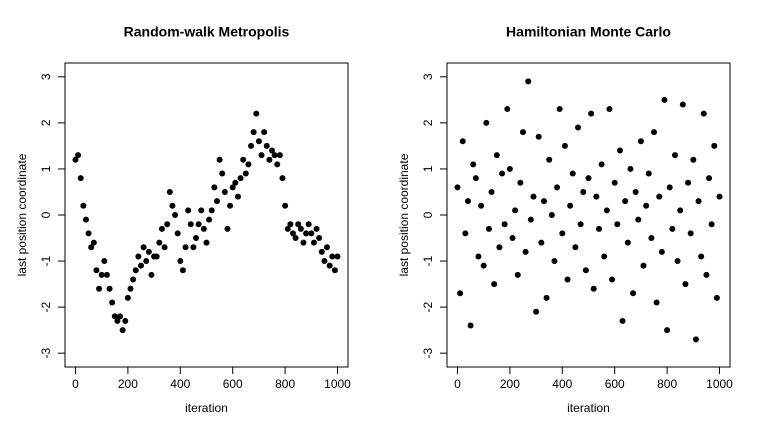 The height and width of the screenshot is (447, 761). Describe the element at coordinates (719, 384) in the screenshot. I see `x-tick-label: 1000` at that location.